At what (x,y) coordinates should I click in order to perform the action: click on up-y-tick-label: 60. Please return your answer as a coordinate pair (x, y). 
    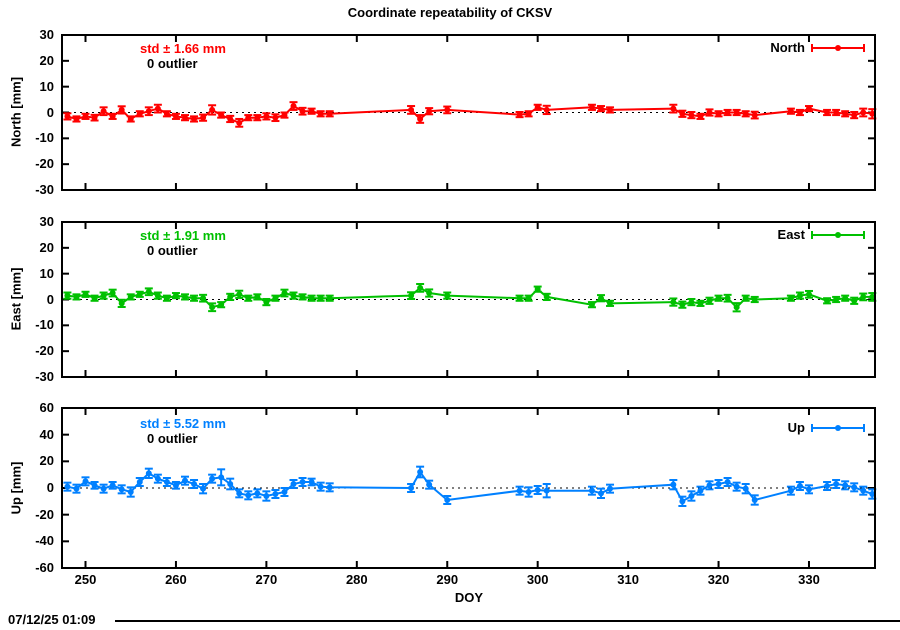
    Looking at the image, I should click on (46, 407).